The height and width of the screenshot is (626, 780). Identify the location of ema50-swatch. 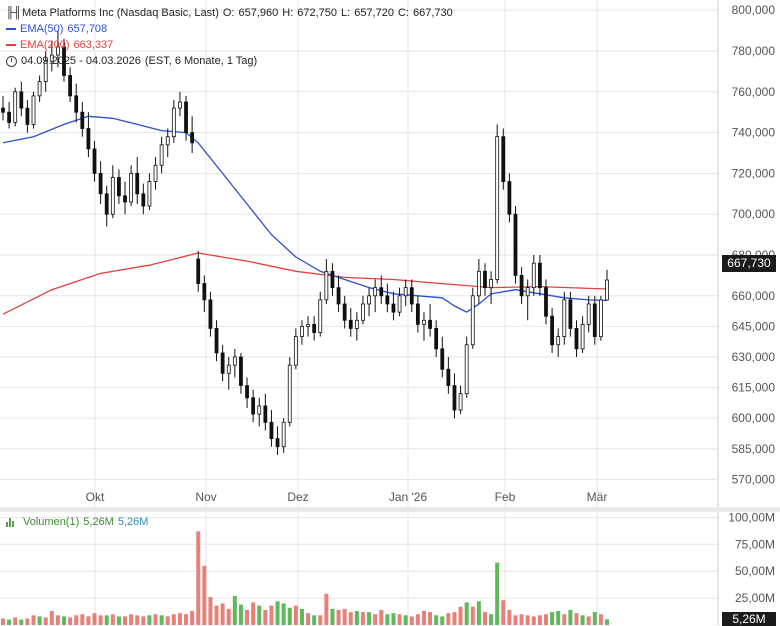
(11, 29).